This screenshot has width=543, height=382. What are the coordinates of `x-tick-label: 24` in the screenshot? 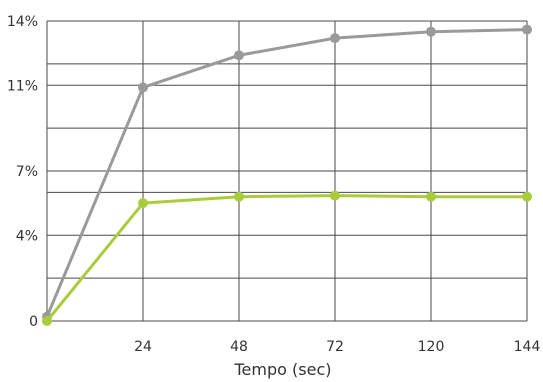 It's located at (143, 347).